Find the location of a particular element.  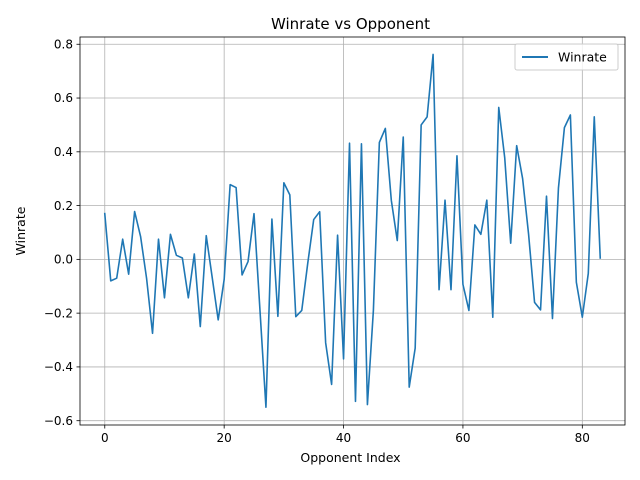

y-axis-label: Winrate is located at coordinates (20, 230).